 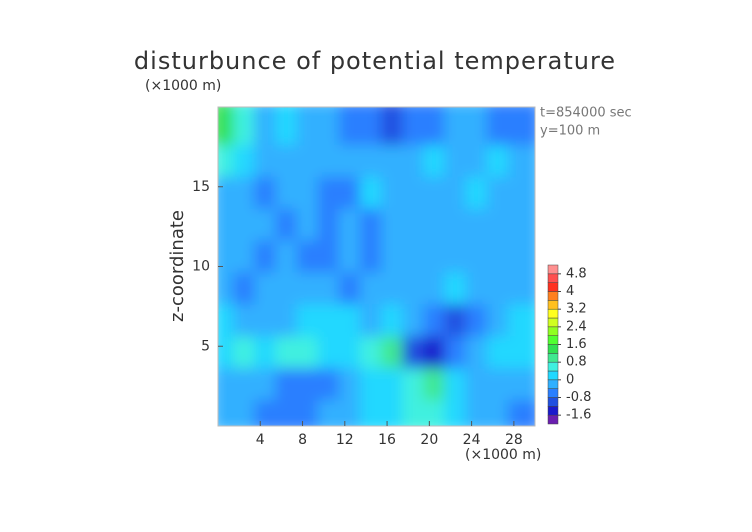 I want to click on colorbar-tick-label: 4.8, so click(x=576, y=273).